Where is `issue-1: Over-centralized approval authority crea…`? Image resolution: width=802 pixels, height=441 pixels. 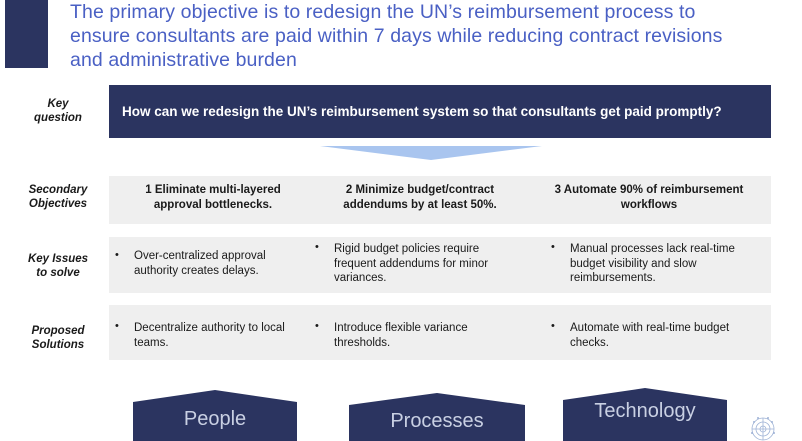
issue-1: Over-centralized approval authority crea… is located at coordinates (200, 263).